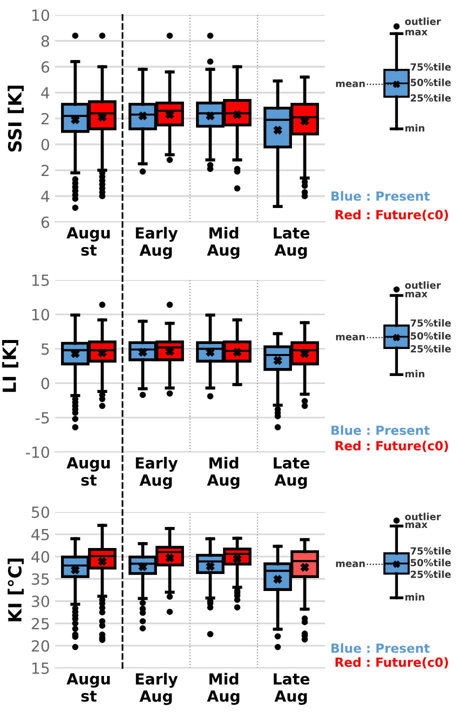 Image resolution: width=459 pixels, height=722 pixels. I want to click on y-tick-label: 40, so click(40, 557).